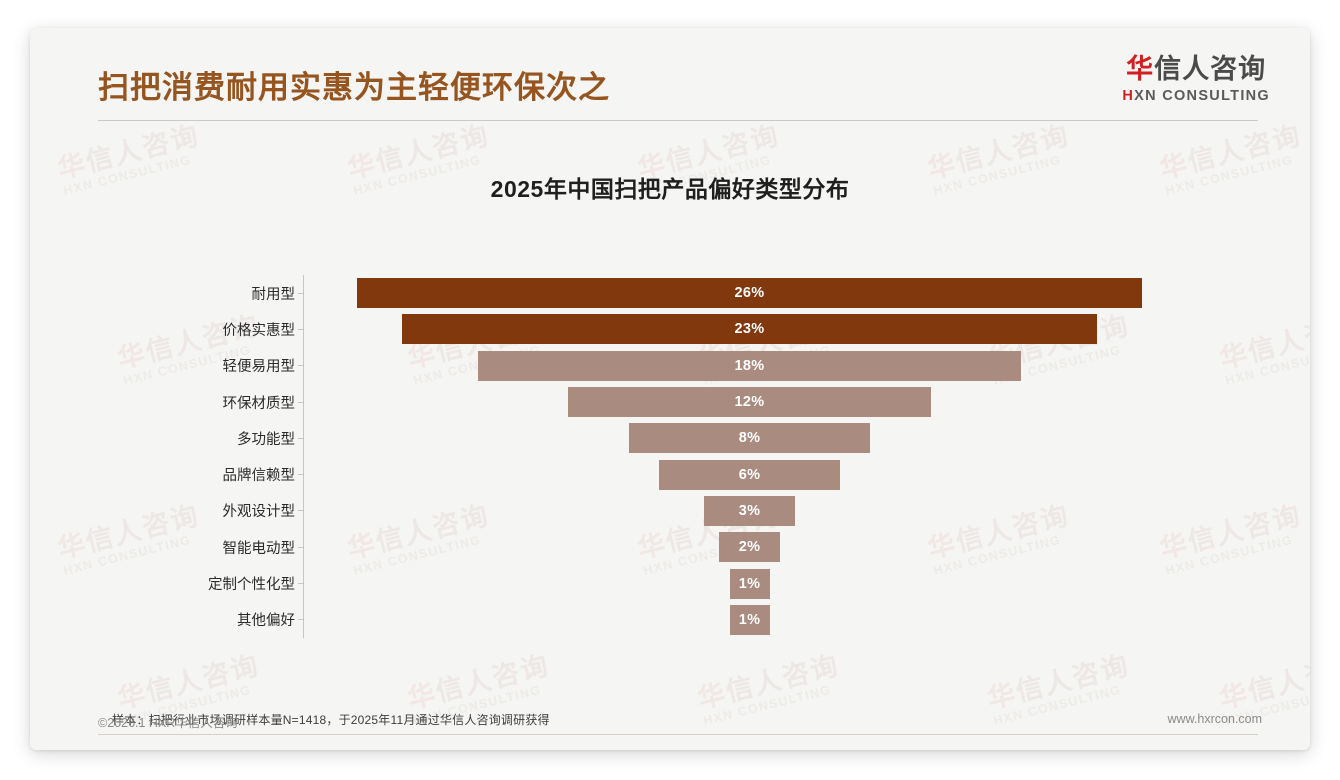  I want to click on funnel-bar-track: 8%, so click(749, 438).